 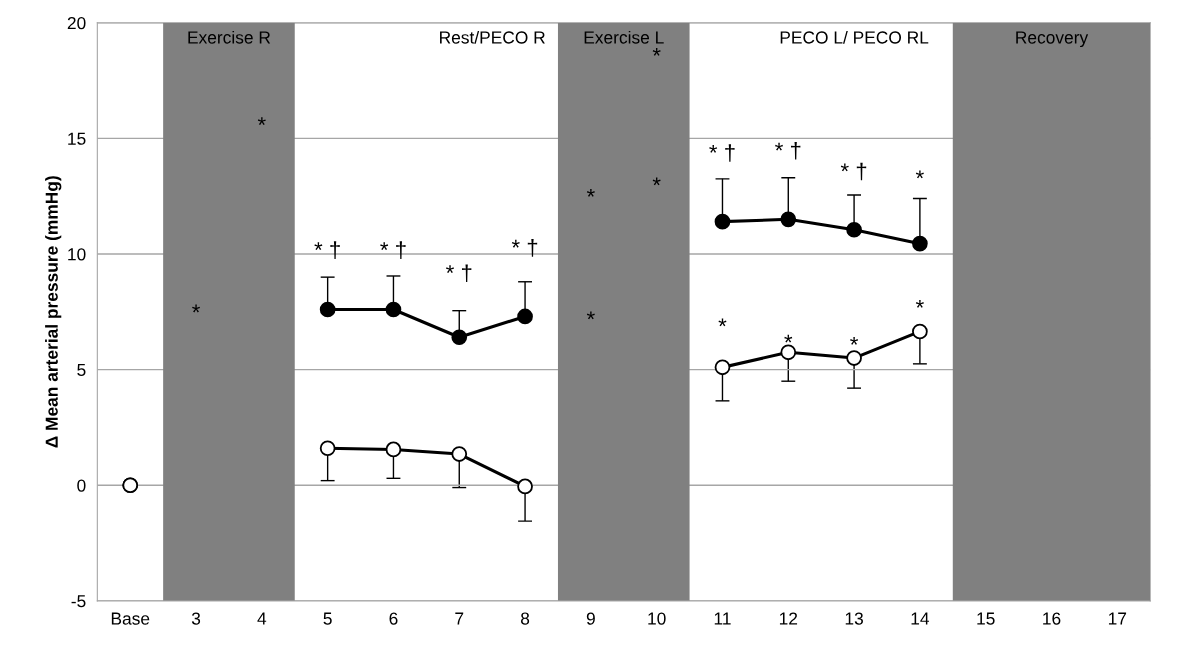 I want to click on x-tick-label: 4, so click(x=262, y=618).